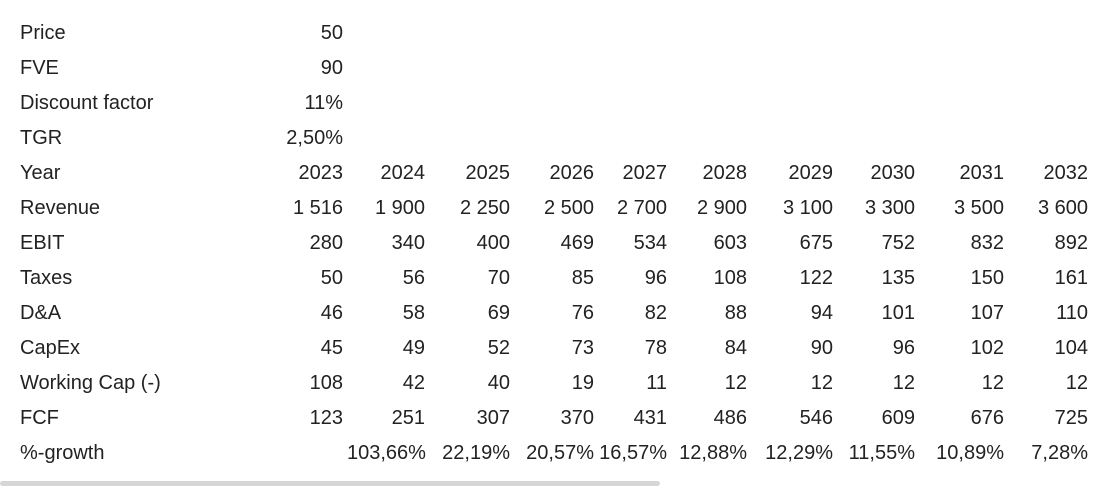 The height and width of the screenshot is (486, 1111). Describe the element at coordinates (331, 313) in the screenshot. I see `cell-value: 46` at that location.